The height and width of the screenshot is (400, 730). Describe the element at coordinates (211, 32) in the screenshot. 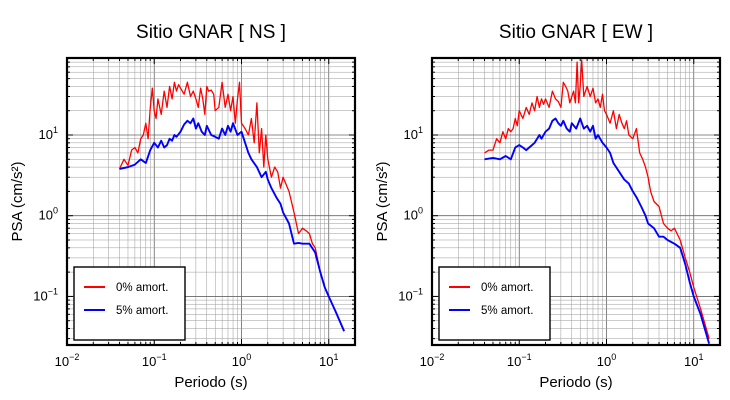

I see `chart-title: Sitio GNAR [ NS ]` at that location.